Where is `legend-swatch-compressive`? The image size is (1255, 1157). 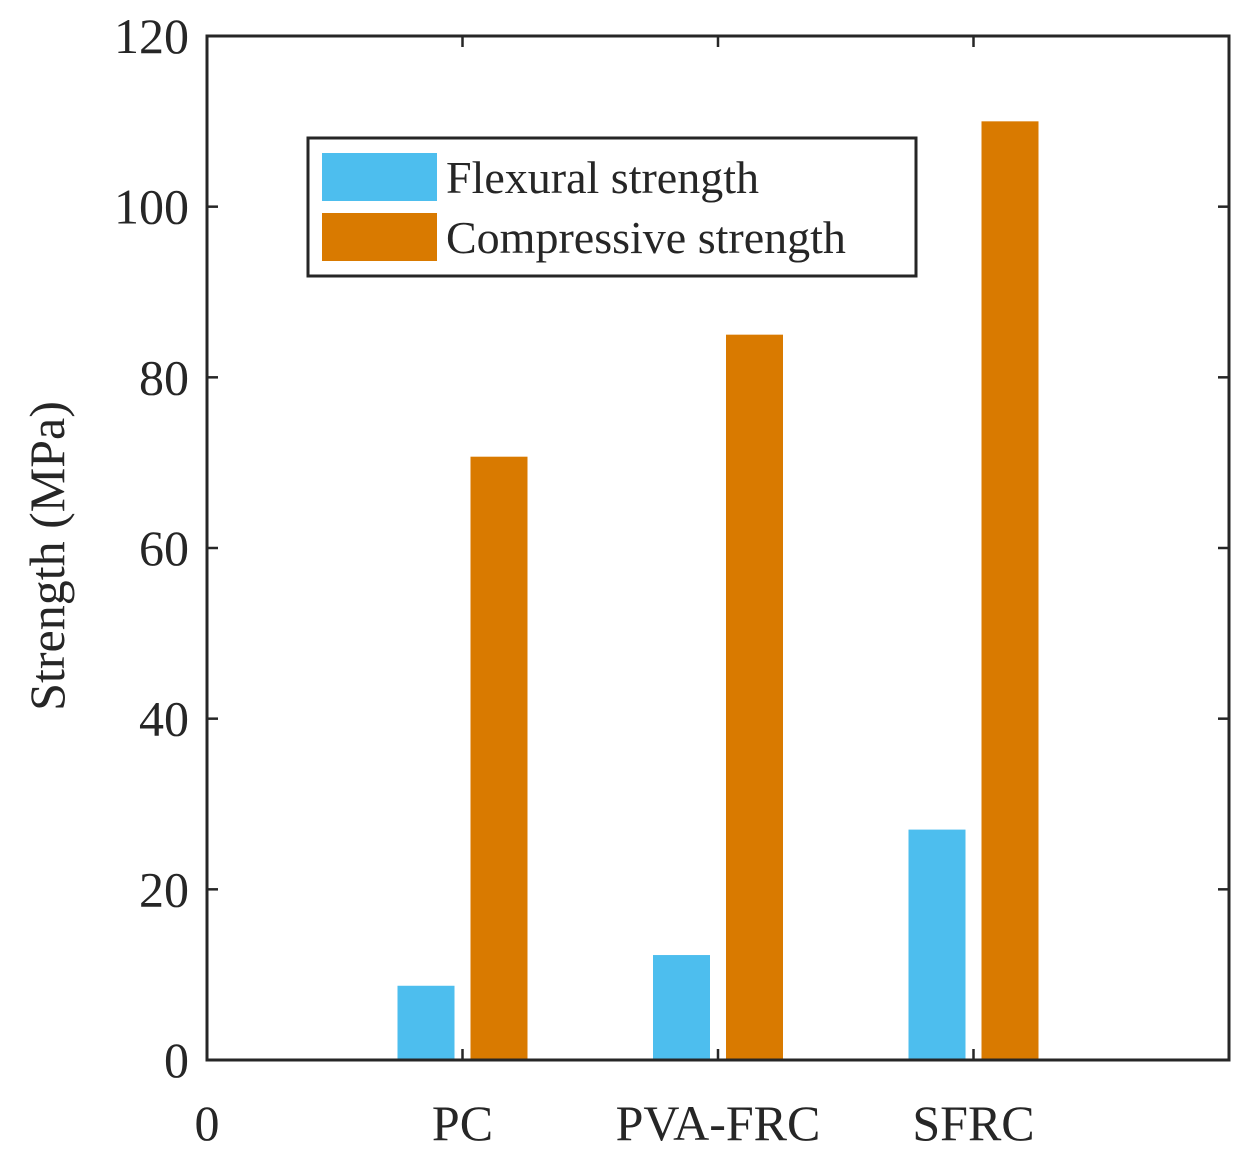 legend-swatch-compressive is located at coordinates (379, 237).